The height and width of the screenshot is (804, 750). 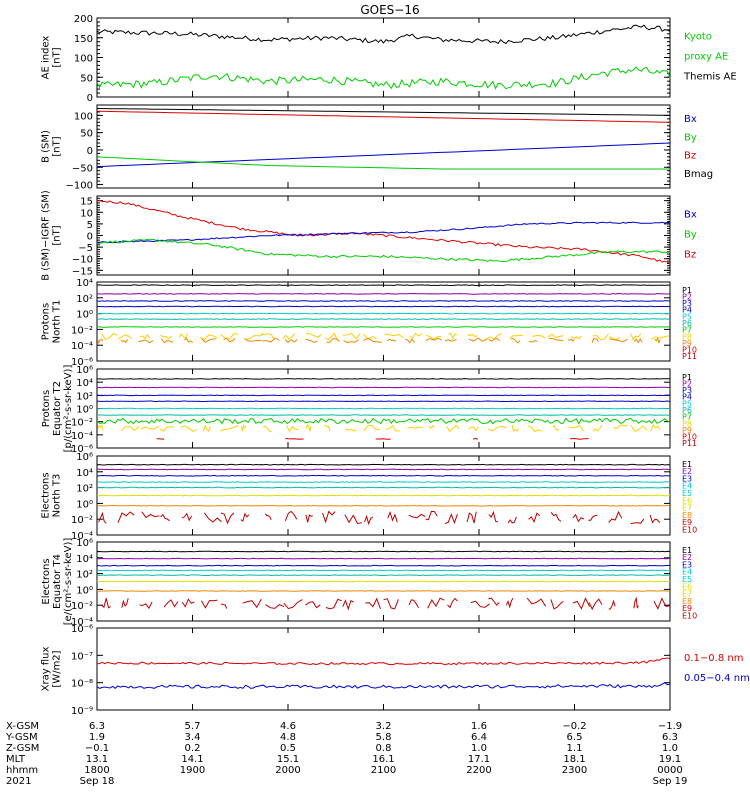 What do you see at coordinates (690, 137) in the screenshot?
I see `legend-entry: By` at bounding box center [690, 137].